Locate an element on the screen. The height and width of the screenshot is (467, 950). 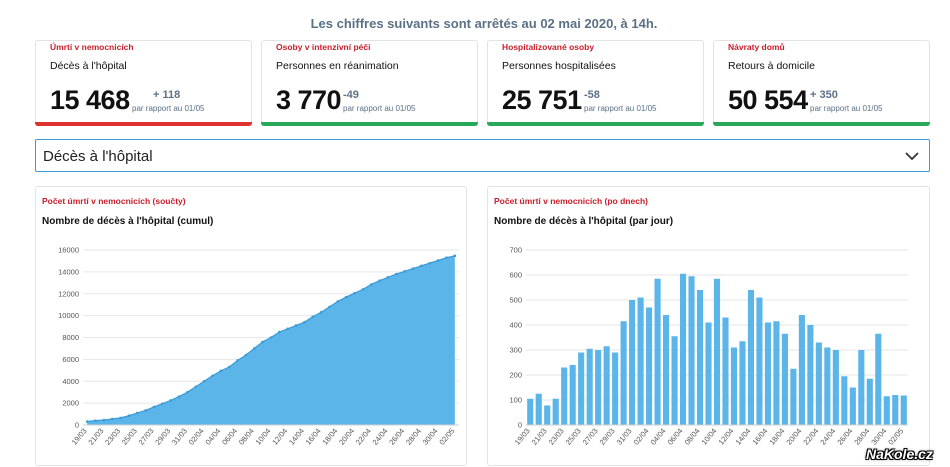
y-tick-label: 8000 is located at coordinates (70, 337).